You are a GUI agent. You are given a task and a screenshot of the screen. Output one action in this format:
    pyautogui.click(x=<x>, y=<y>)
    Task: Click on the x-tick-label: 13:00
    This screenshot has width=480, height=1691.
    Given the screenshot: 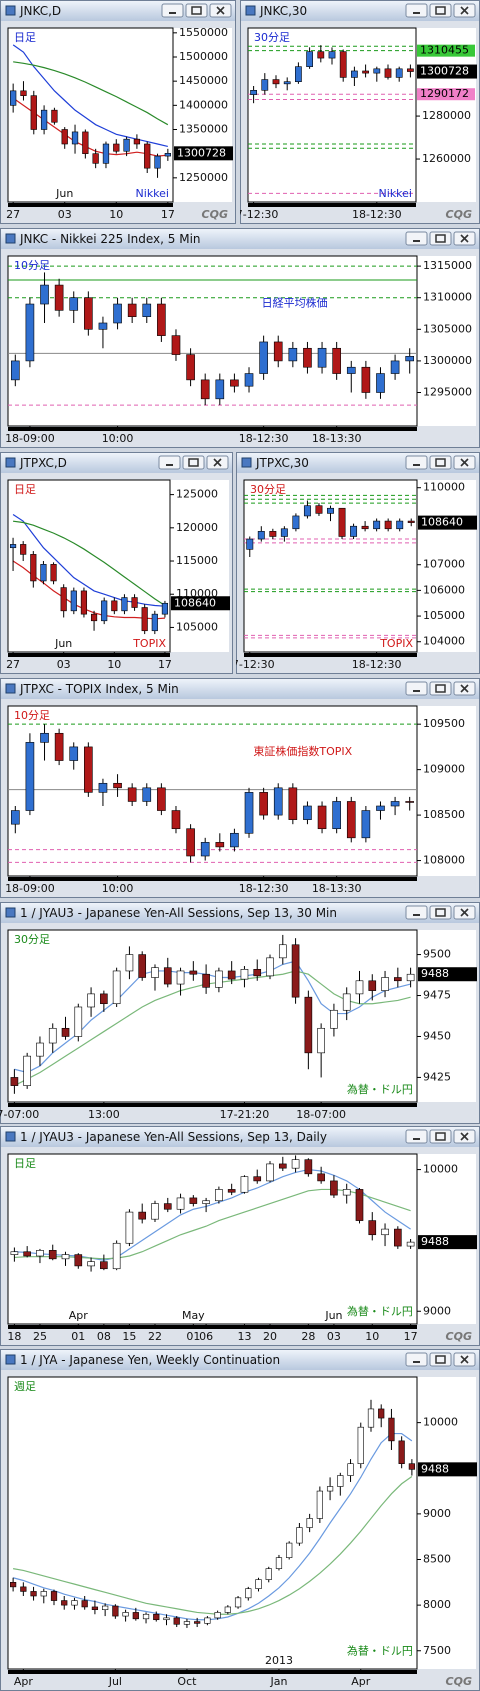 What is the action you would take?
    pyautogui.click(x=104, y=1114)
    